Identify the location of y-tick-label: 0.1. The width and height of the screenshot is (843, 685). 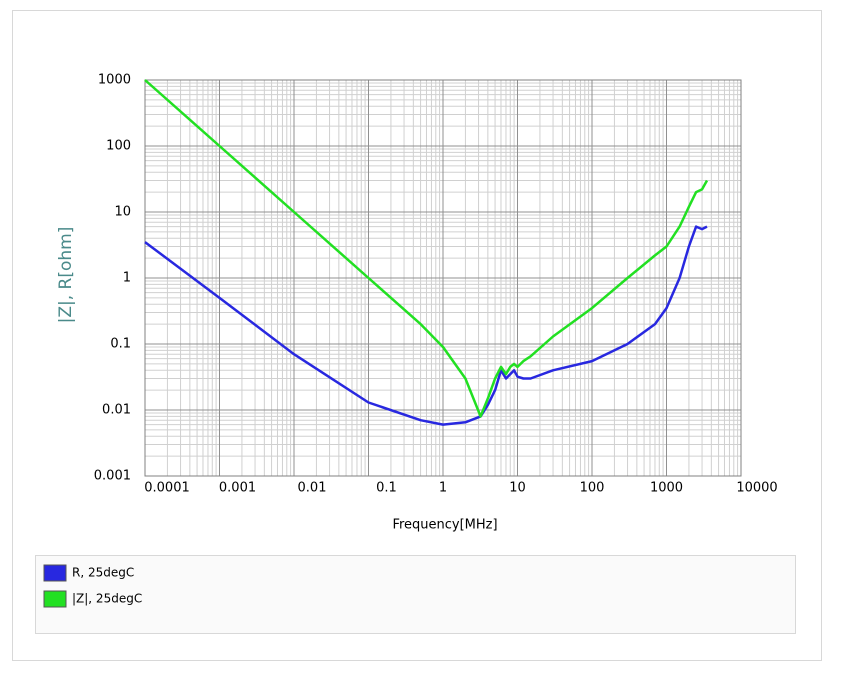
(120, 344).